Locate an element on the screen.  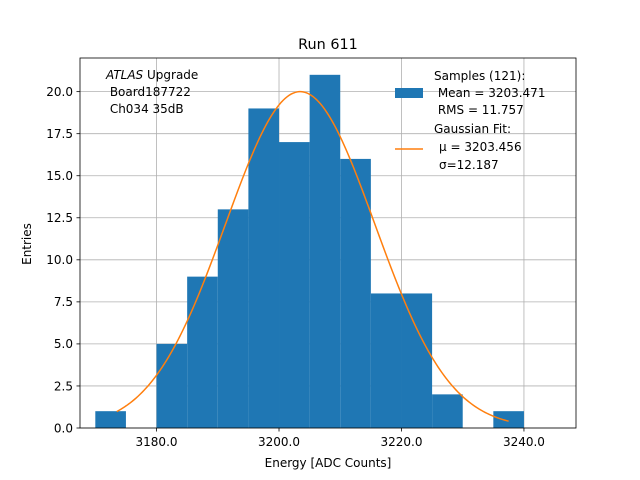
x-tick-label: 3180.0 is located at coordinates (157, 442).